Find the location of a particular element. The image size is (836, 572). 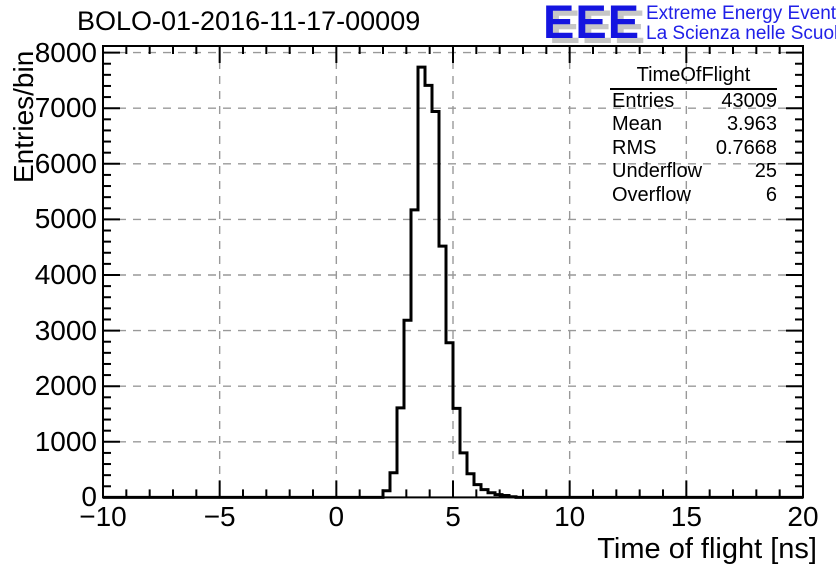

stats-label: Underflow is located at coordinates (657, 171).